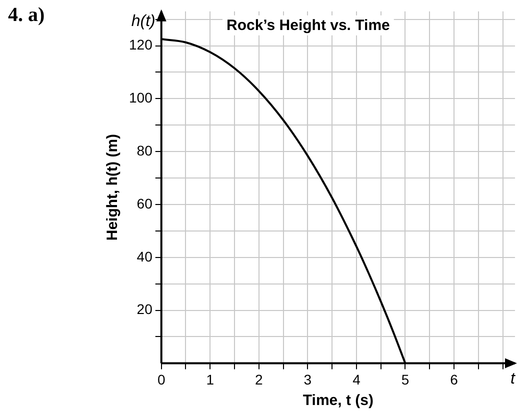  I want to click on x-tick-label: 5, so click(405, 379).